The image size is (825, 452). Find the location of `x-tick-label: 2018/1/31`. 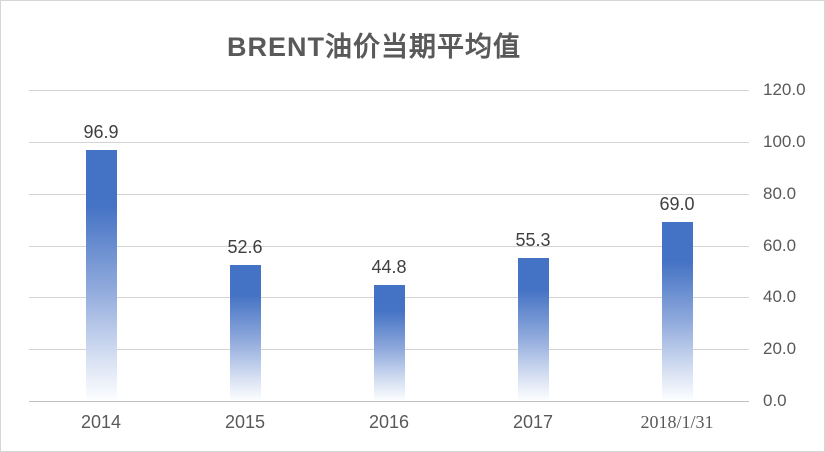

x-tick-label: 2018/1/31 is located at coordinates (677, 422).